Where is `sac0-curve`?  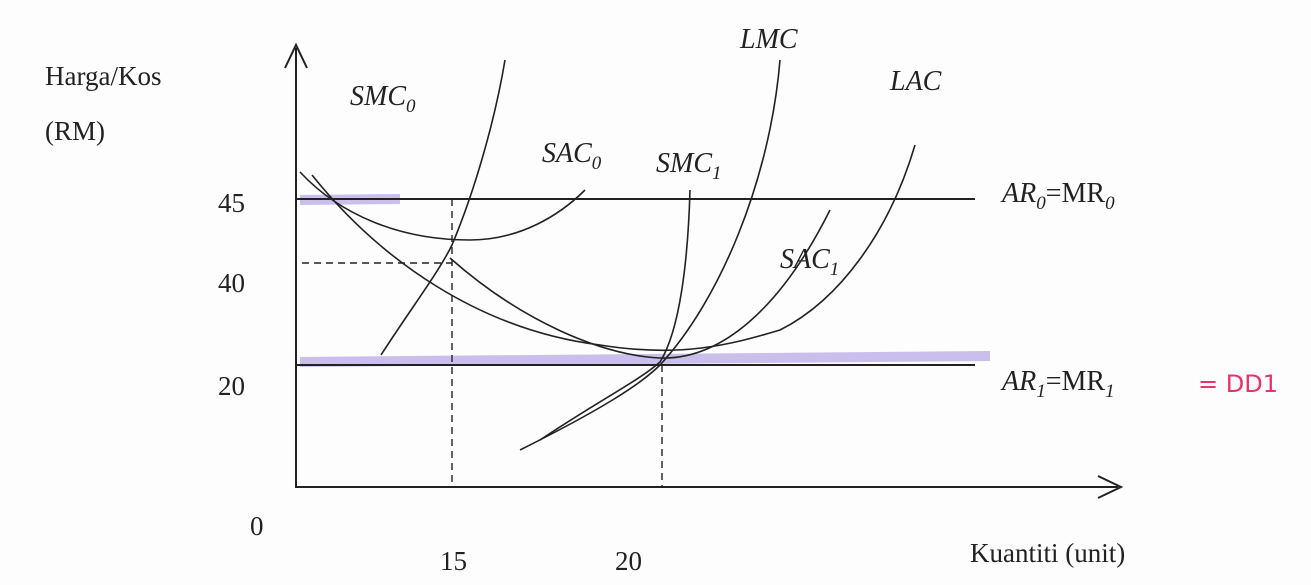
sac0-curve is located at coordinates (442, 206).